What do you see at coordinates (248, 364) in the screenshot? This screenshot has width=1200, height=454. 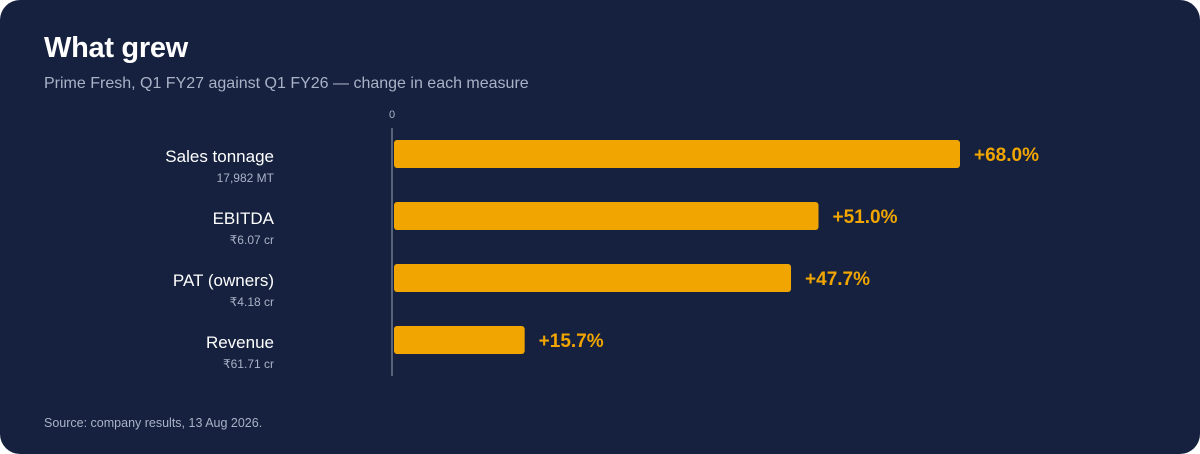 I see `category-sublabel: ₹61.71 cr` at bounding box center [248, 364].